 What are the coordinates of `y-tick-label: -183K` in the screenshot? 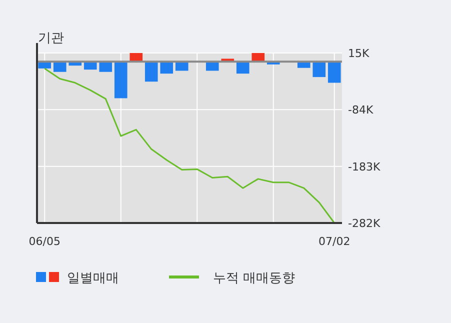 It's located at (364, 167).